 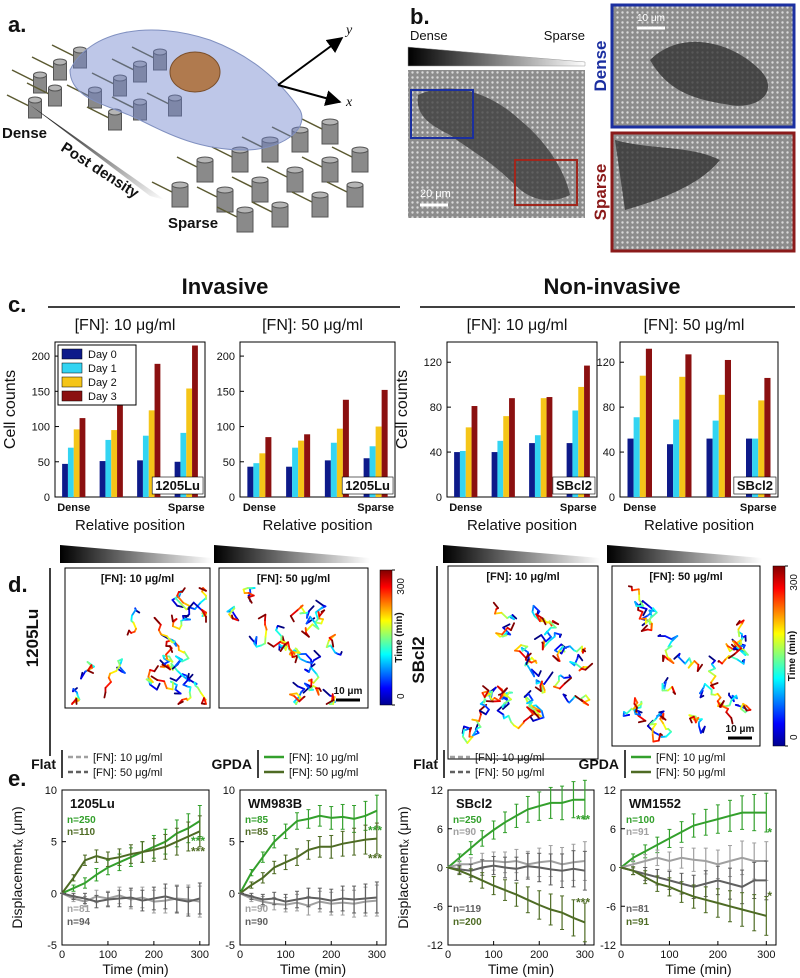 What do you see at coordinates (718, 955) in the screenshot?
I see `x-tick-label: 200` at bounding box center [718, 955].